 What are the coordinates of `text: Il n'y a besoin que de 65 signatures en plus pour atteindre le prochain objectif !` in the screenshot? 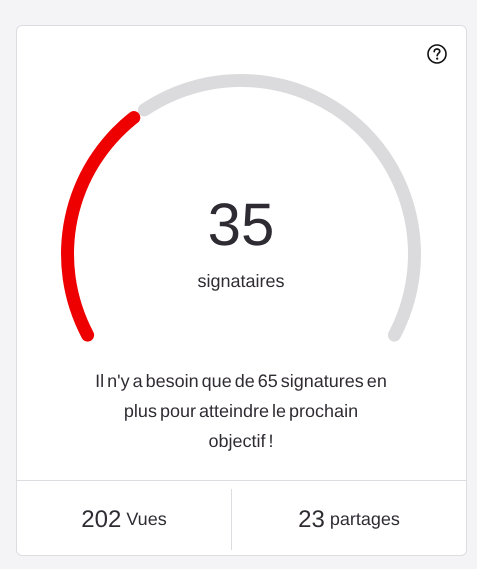 It's located at (241, 411).